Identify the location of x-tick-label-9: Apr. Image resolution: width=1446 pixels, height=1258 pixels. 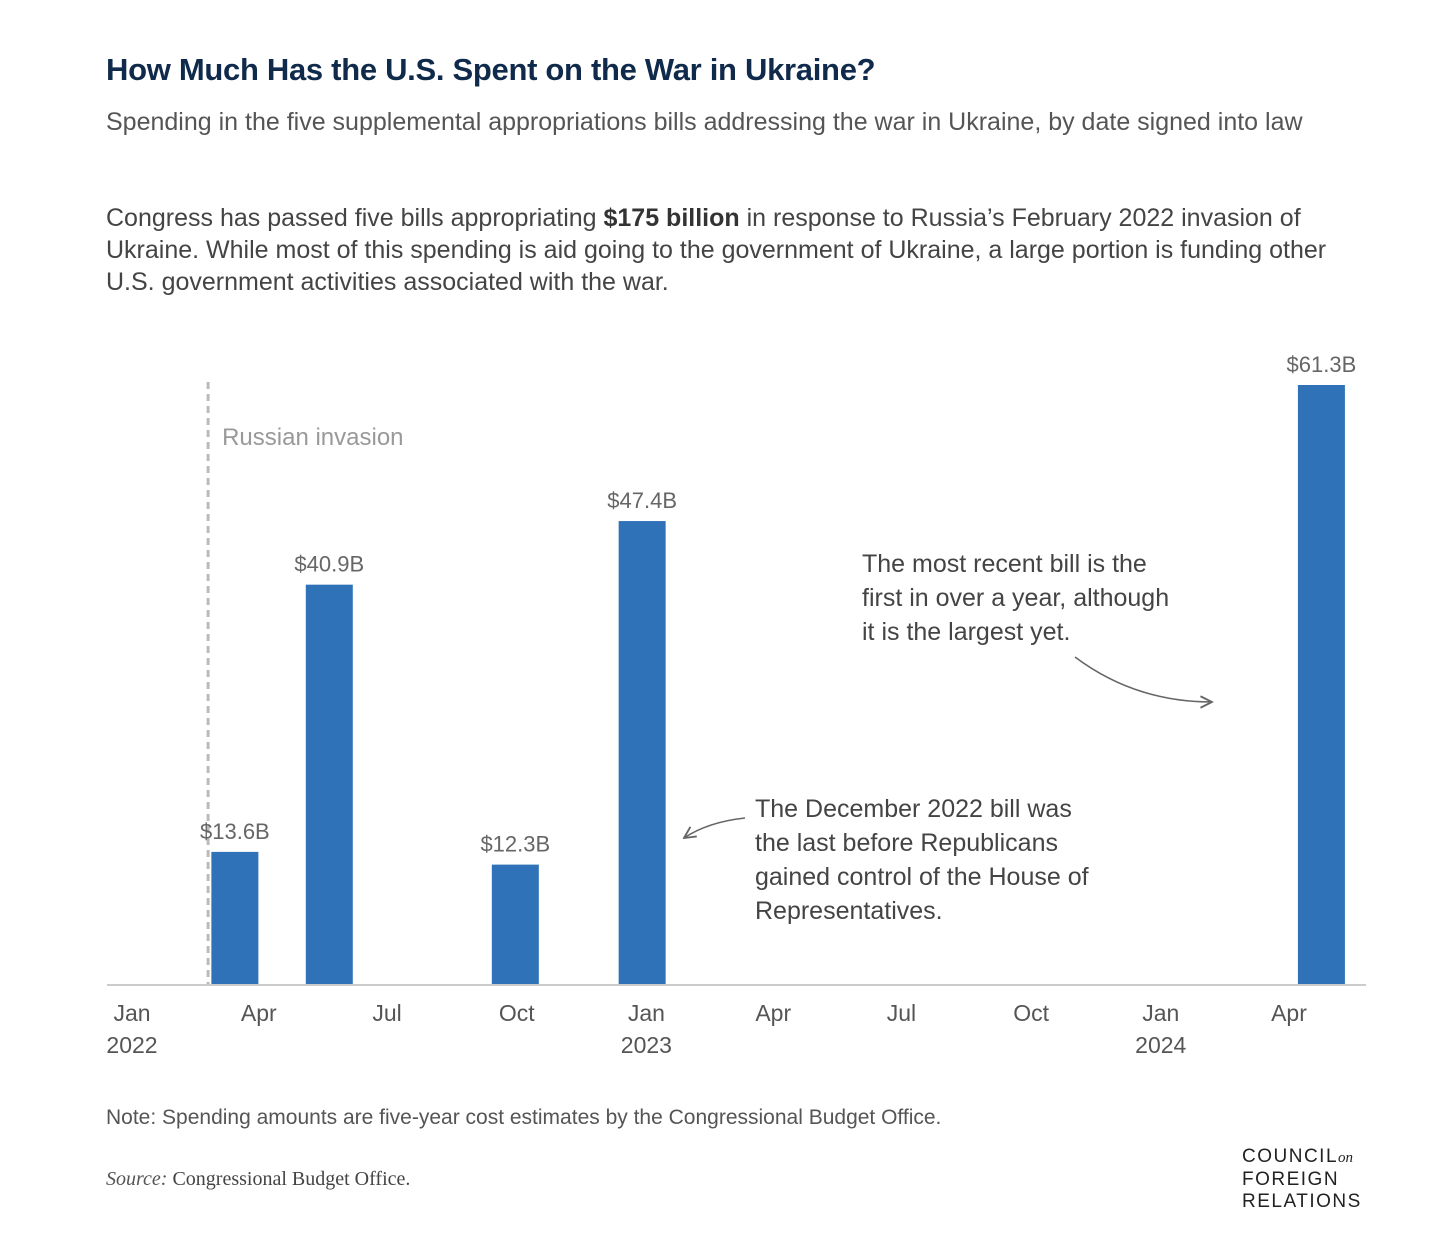
(1289, 1013).